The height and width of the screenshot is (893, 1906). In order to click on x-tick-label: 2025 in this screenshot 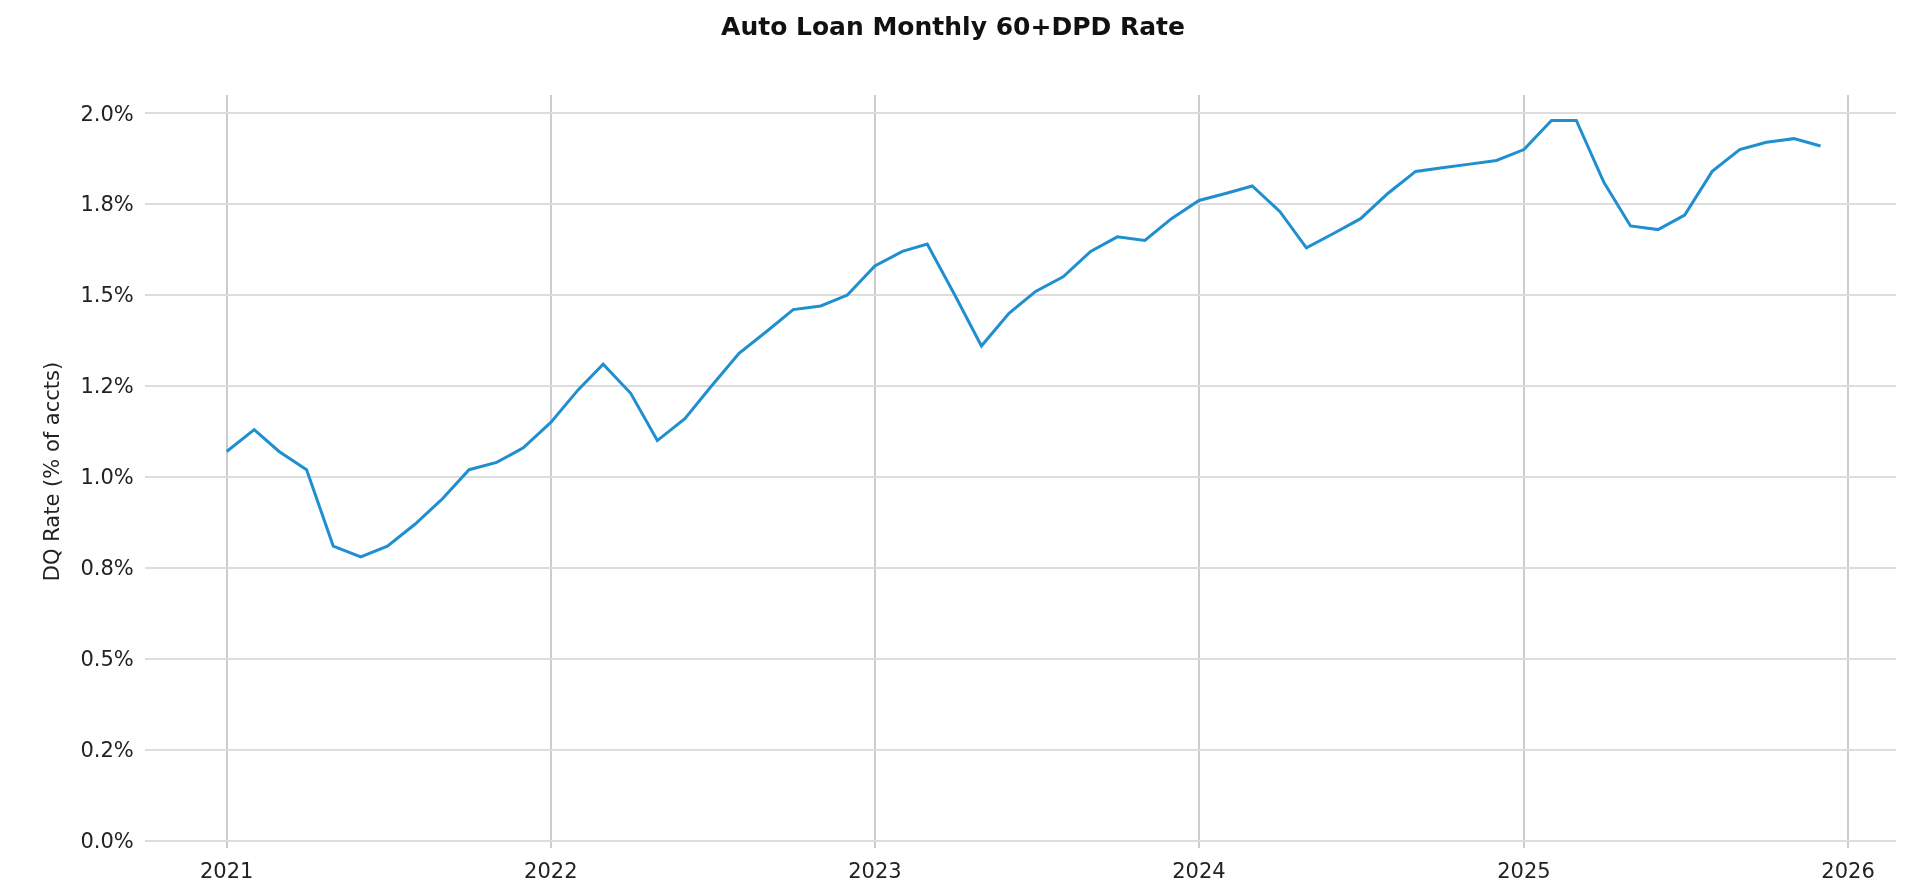, I will do `click(1524, 871)`.